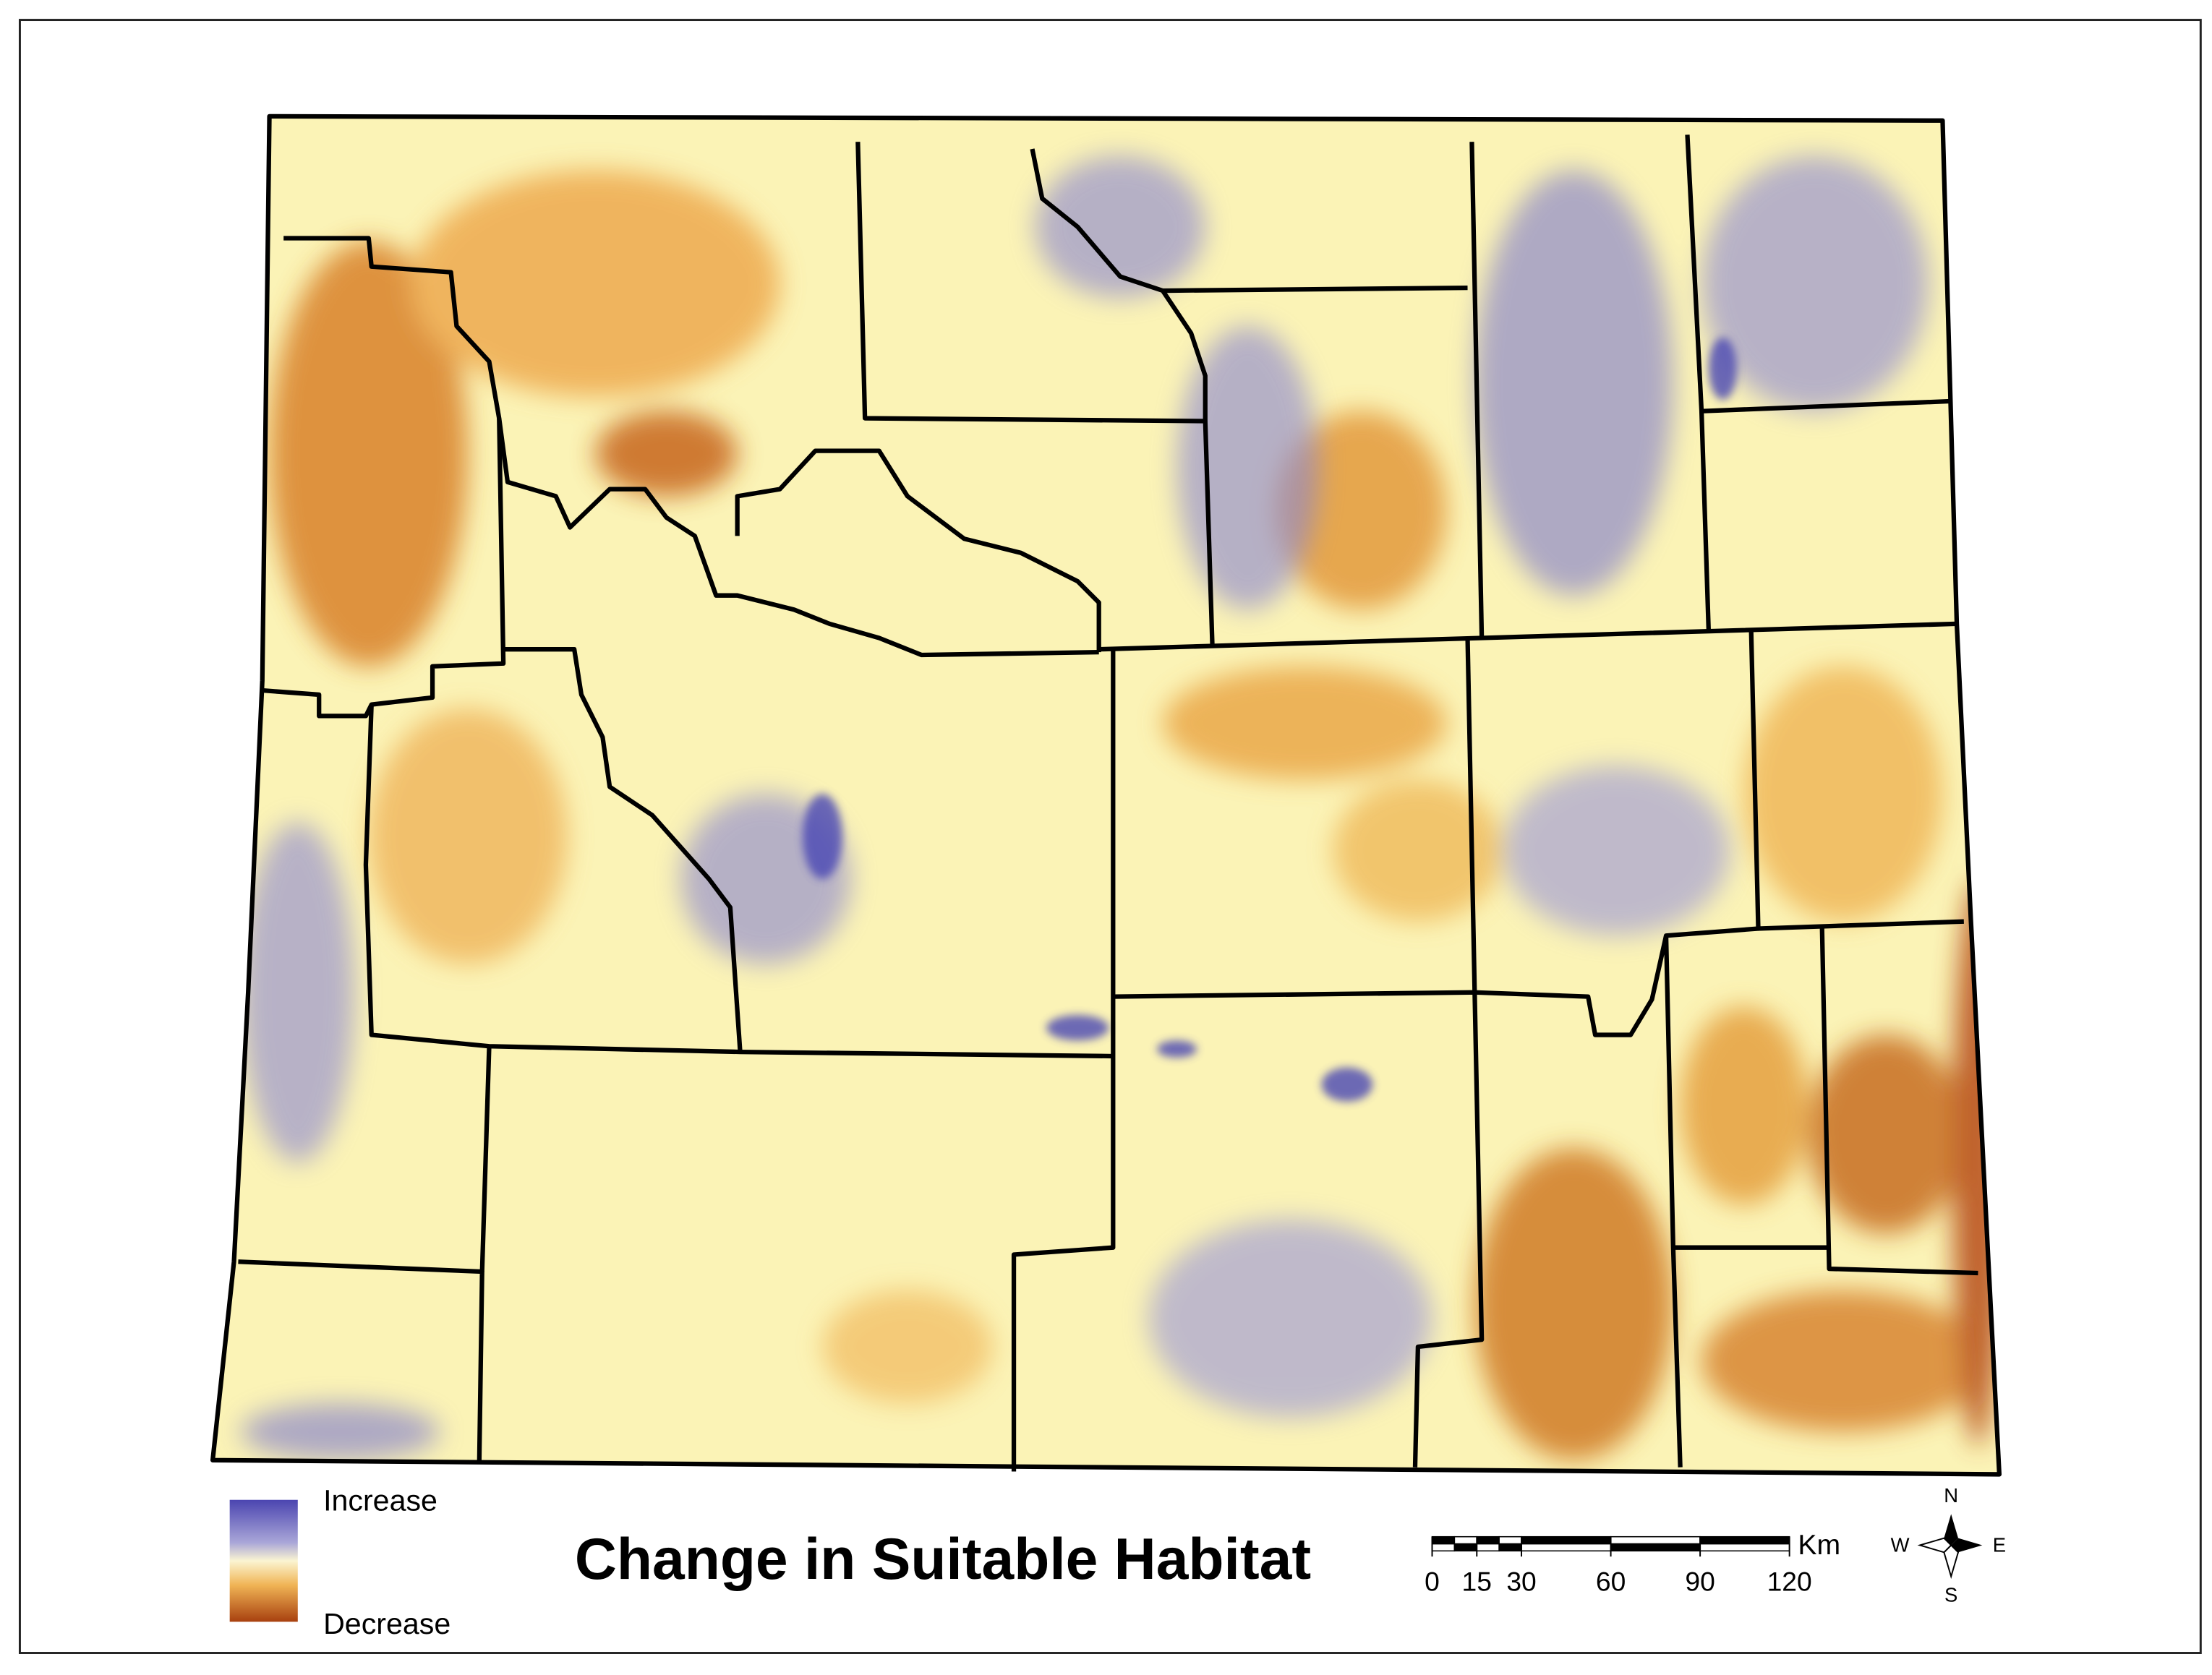  Describe the element at coordinates (943, 1559) in the screenshot. I see `map-title: Change in Suitable Habitat` at that location.